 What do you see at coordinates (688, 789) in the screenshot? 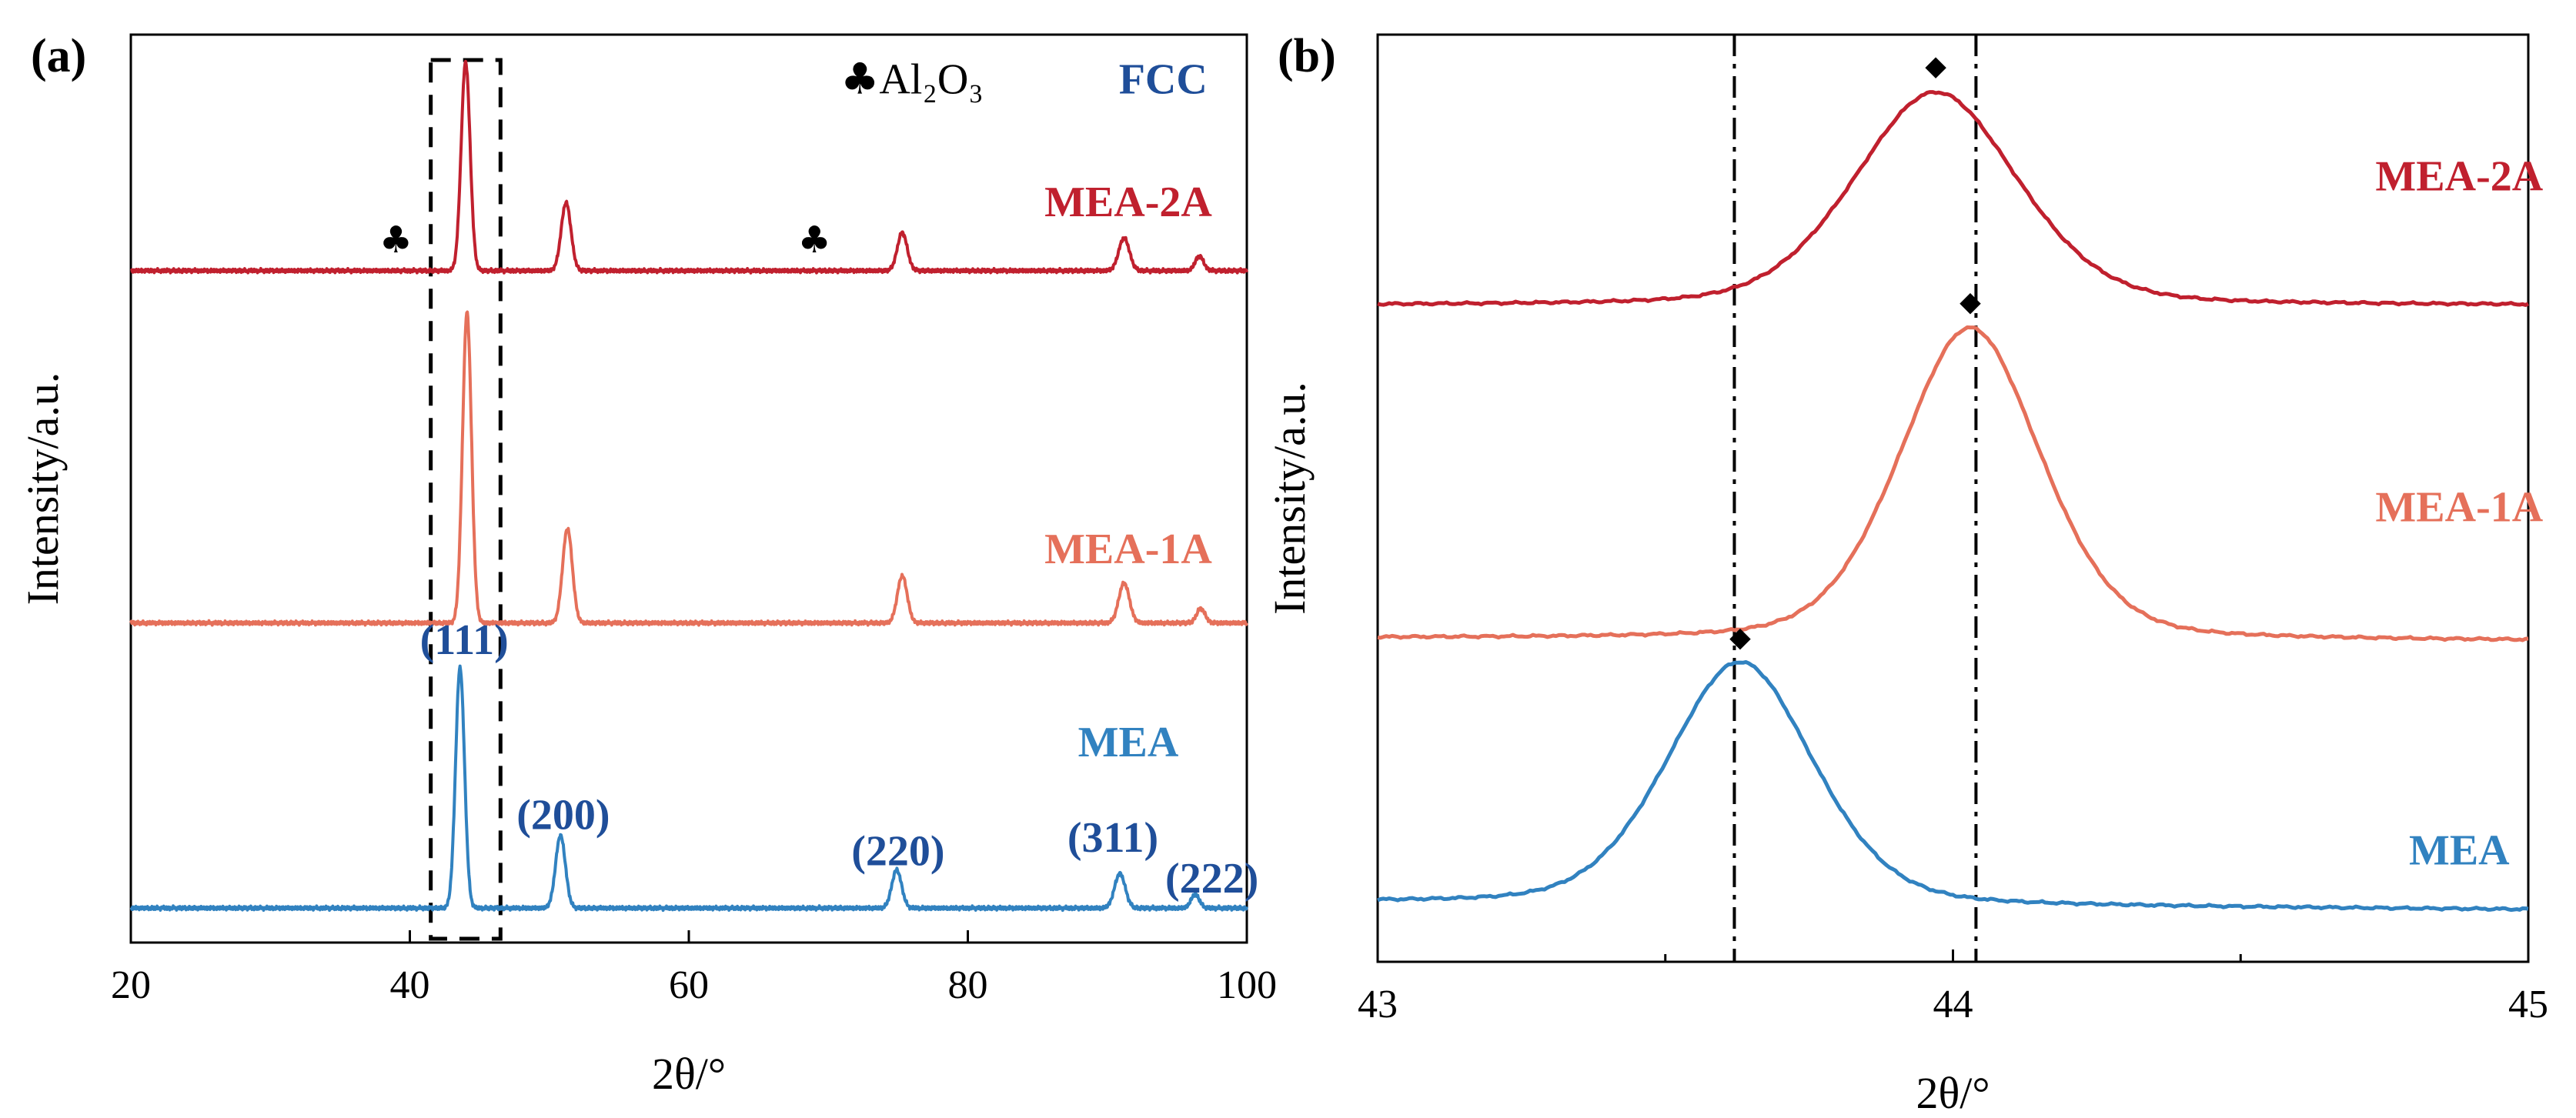
I see `panel-a-series-mea` at bounding box center [688, 789].